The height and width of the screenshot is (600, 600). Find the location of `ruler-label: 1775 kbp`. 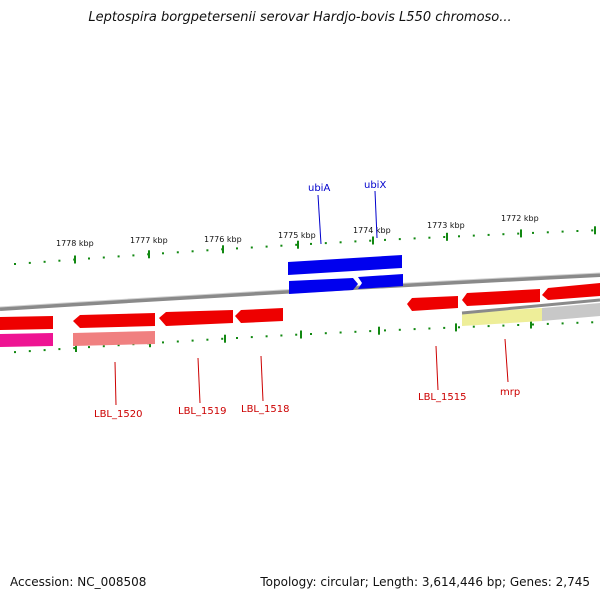

ruler-label: 1775 kbp is located at coordinates (297, 235).